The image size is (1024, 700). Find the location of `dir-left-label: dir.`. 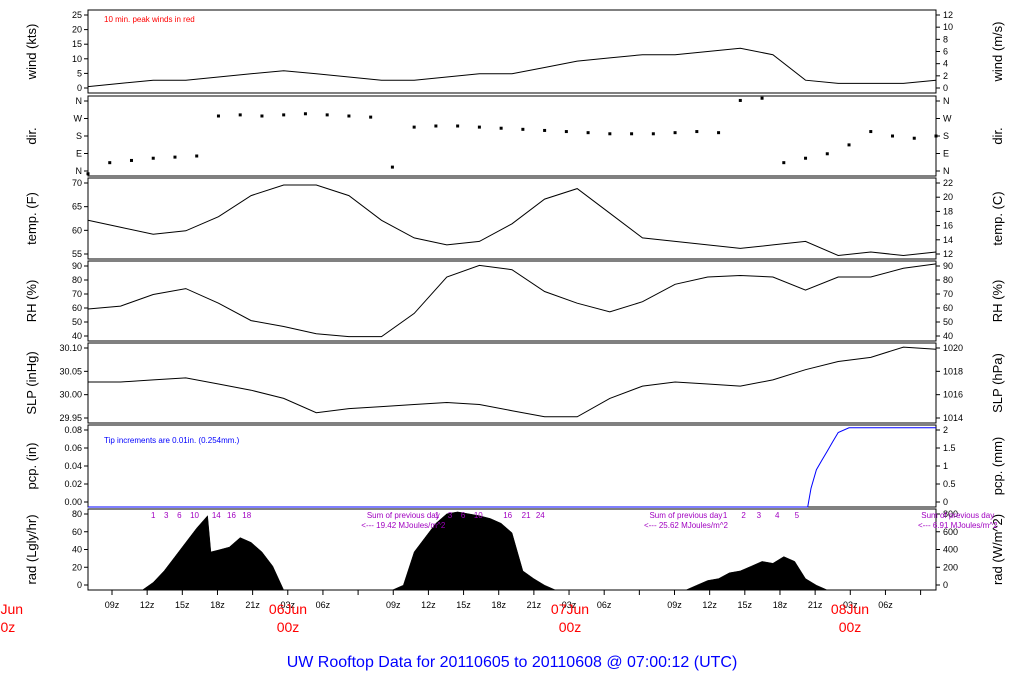

dir-left-label: dir. is located at coordinates (31, 135).